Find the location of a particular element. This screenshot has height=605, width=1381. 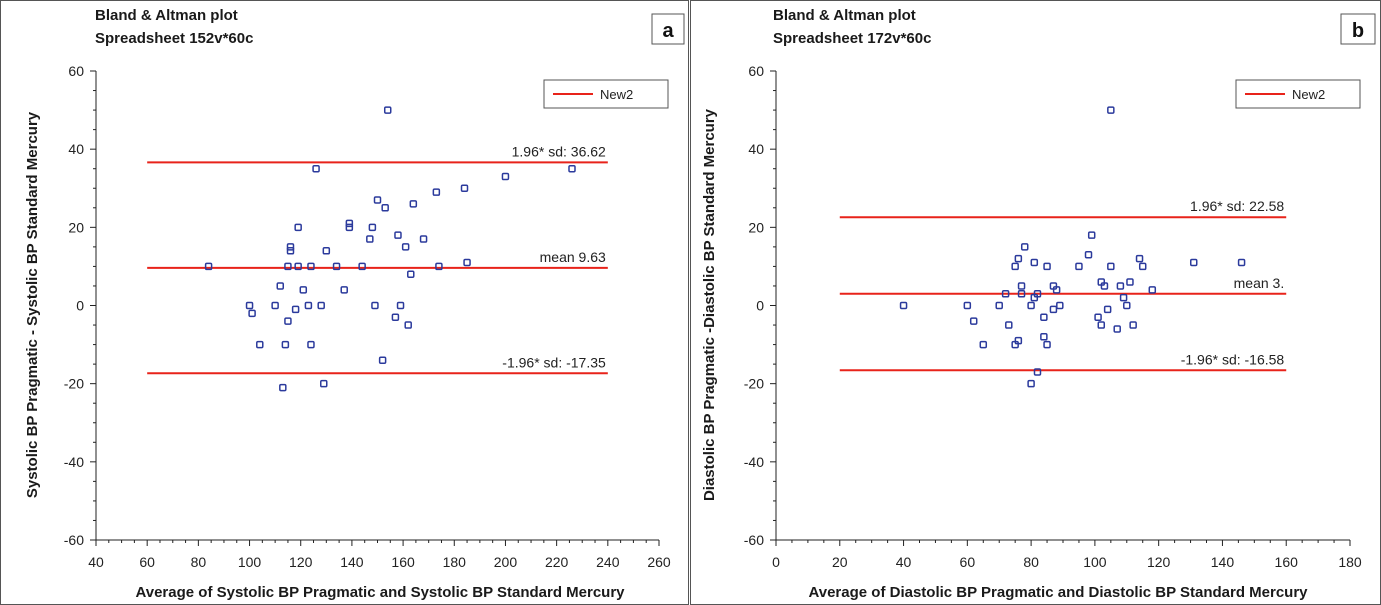

chart-subtitle: Spreadsheet 152v*60c is located at coordinates (174, 38).